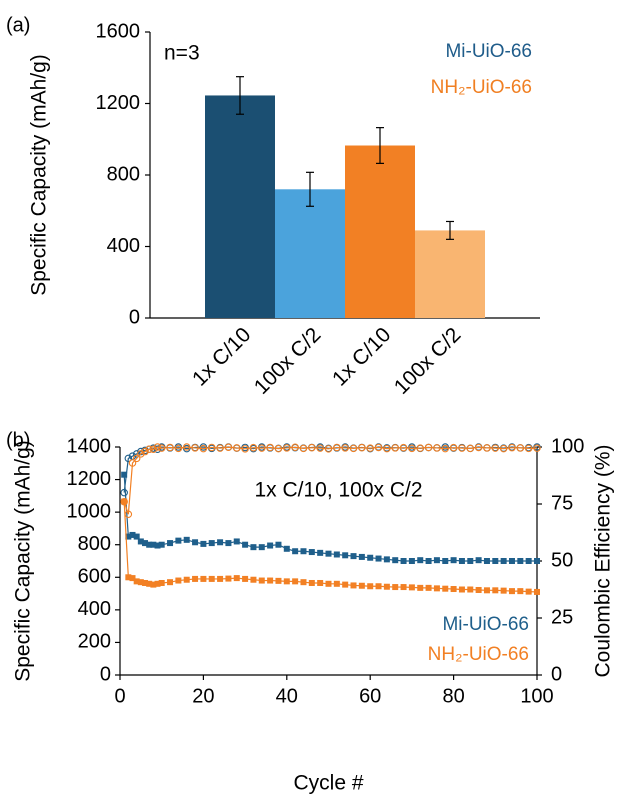 Image resolution: width=621 pixels, height=811 pixels. Describe the element at coordinates (118, 103) in the screenshot. I see `y-tick-label: 1200` at that location.